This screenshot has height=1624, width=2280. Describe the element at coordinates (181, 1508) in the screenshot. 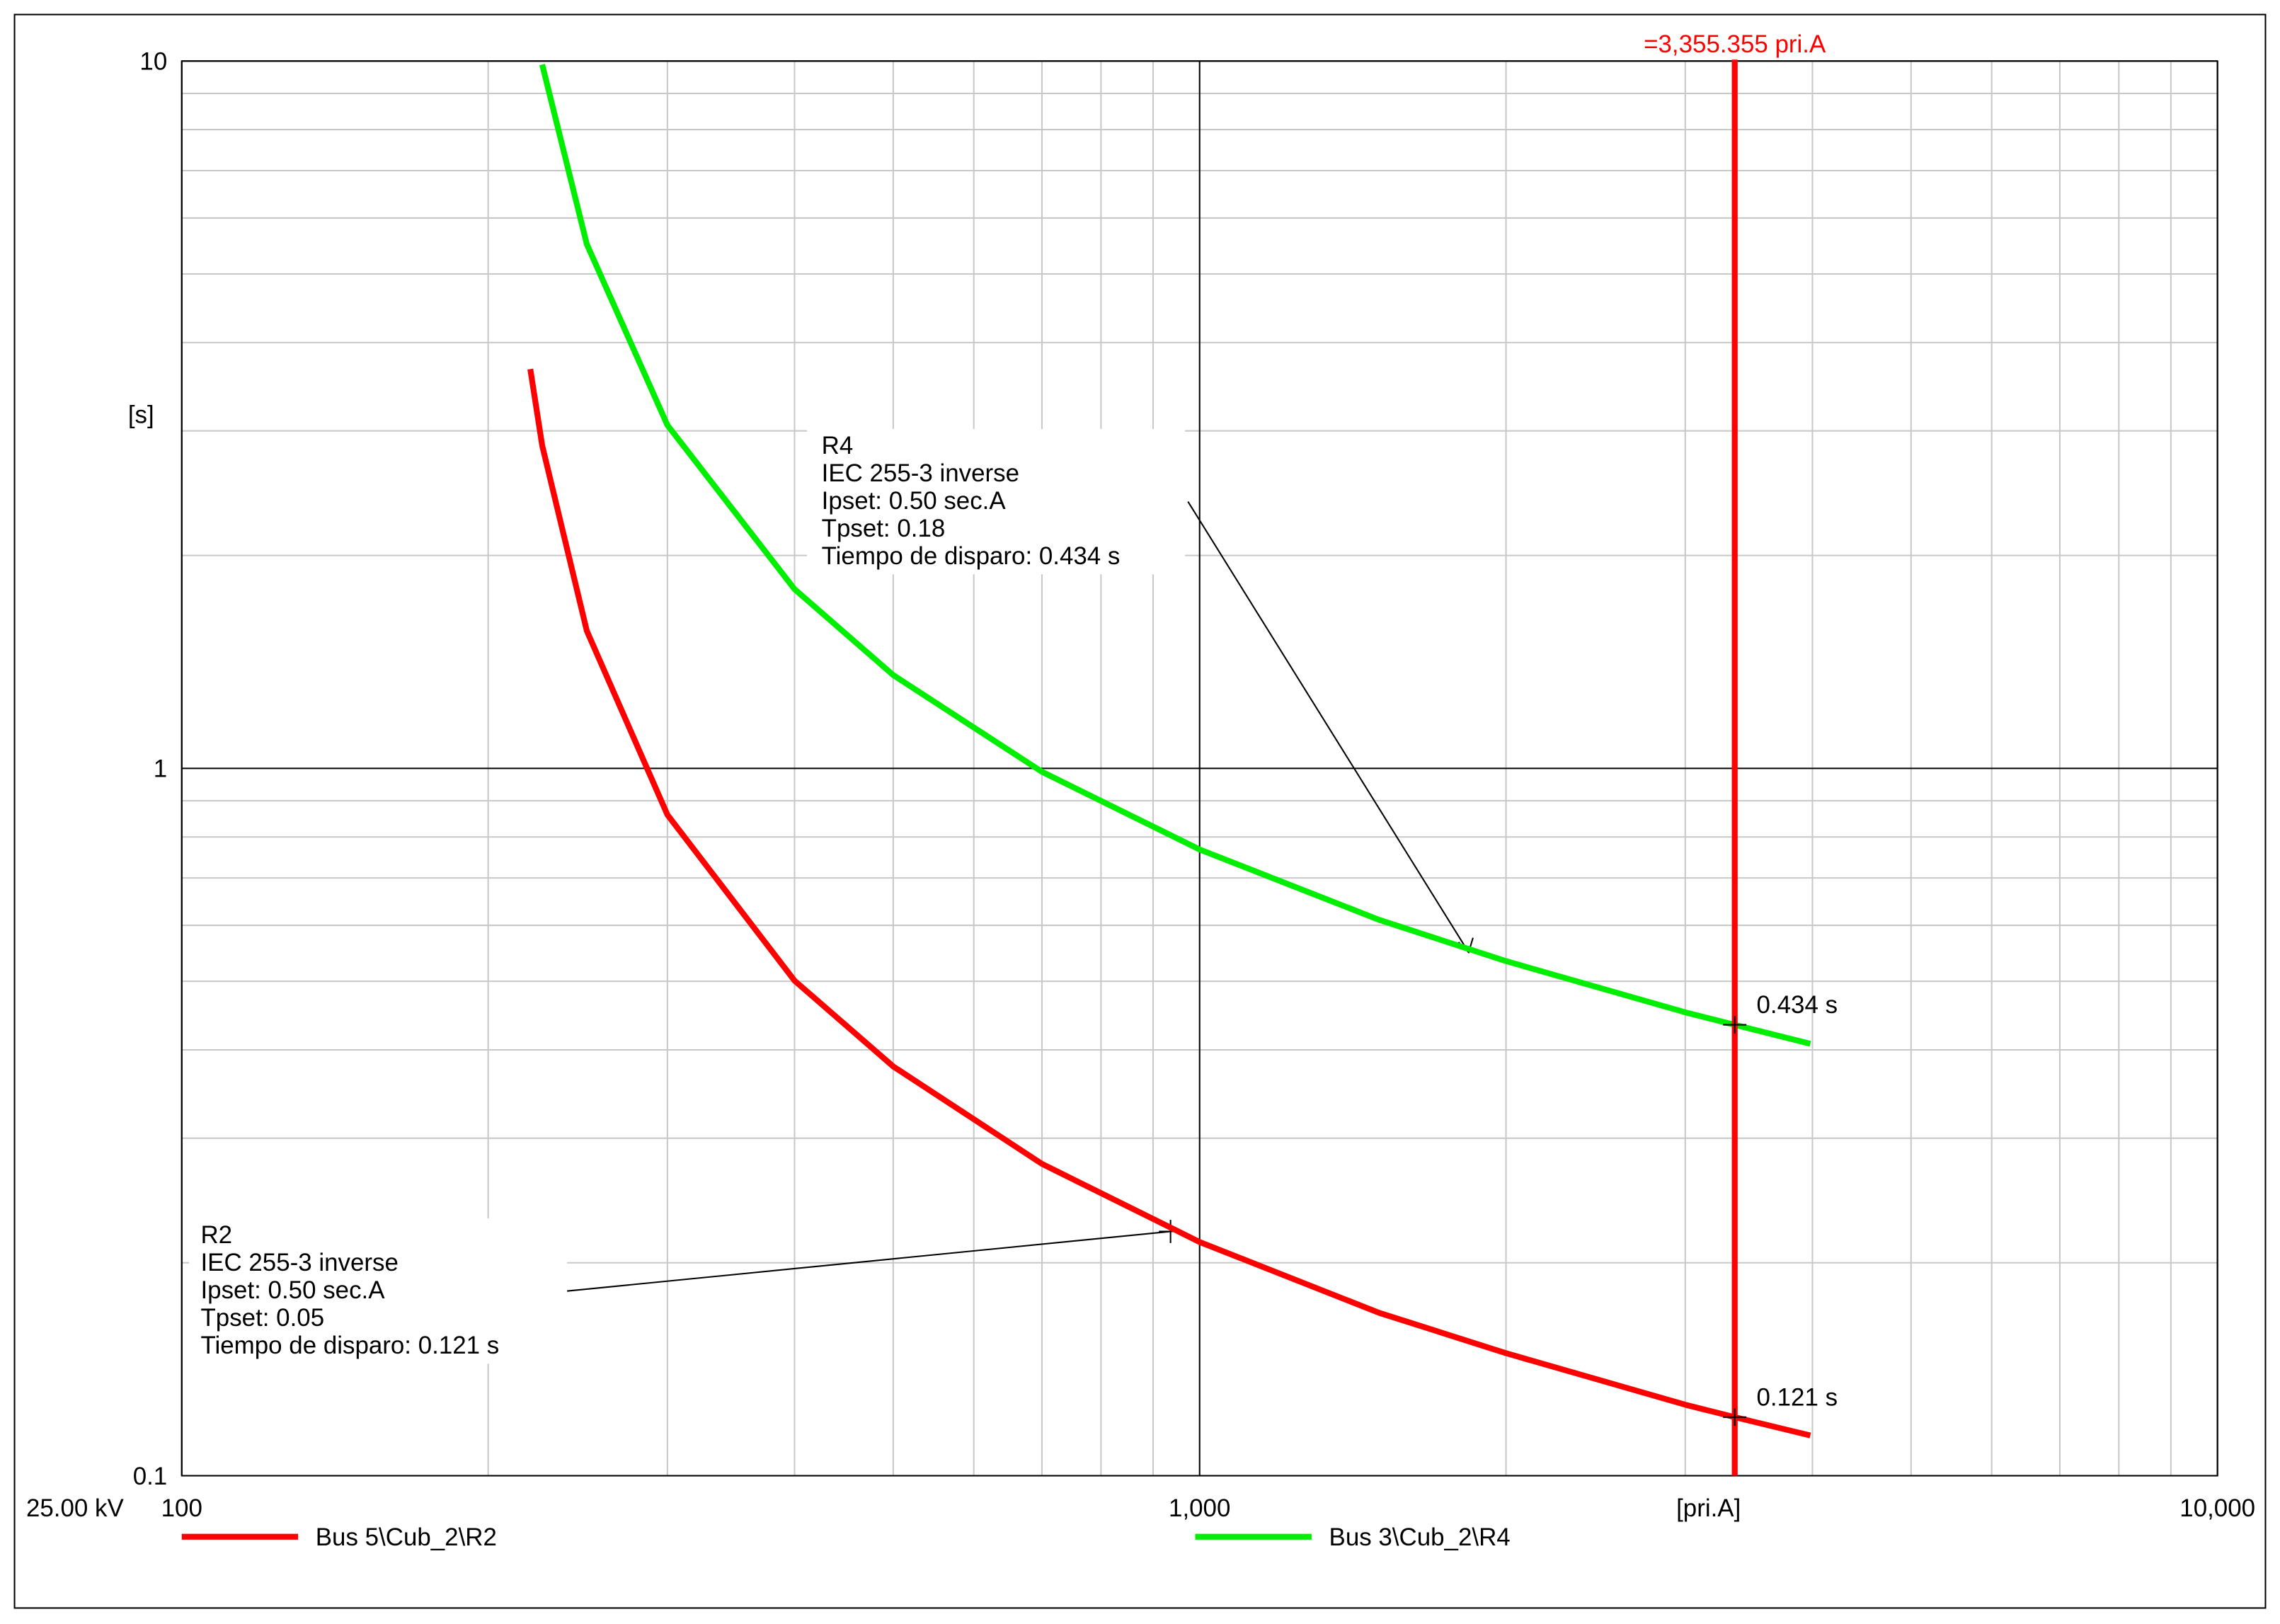

I see `x-tick-label: 100` at that location.